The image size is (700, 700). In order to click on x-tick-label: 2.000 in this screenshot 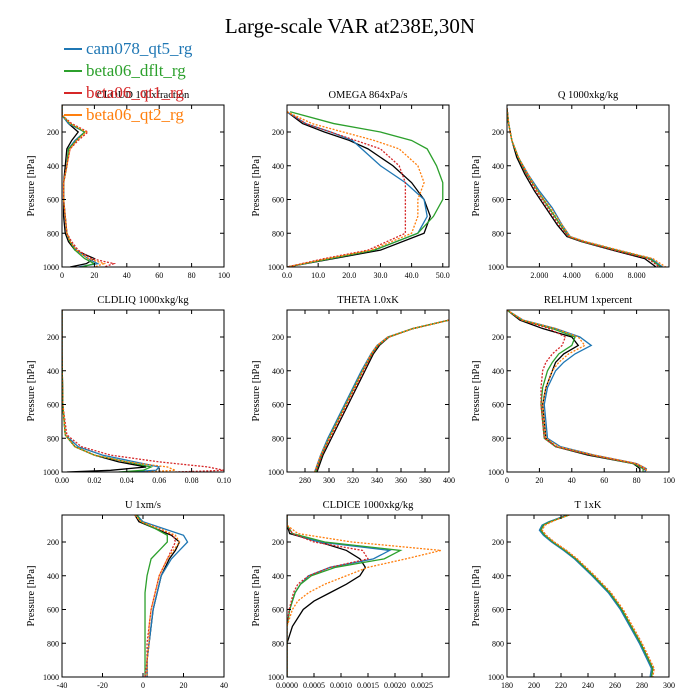, I will do `click(539, 275)`.